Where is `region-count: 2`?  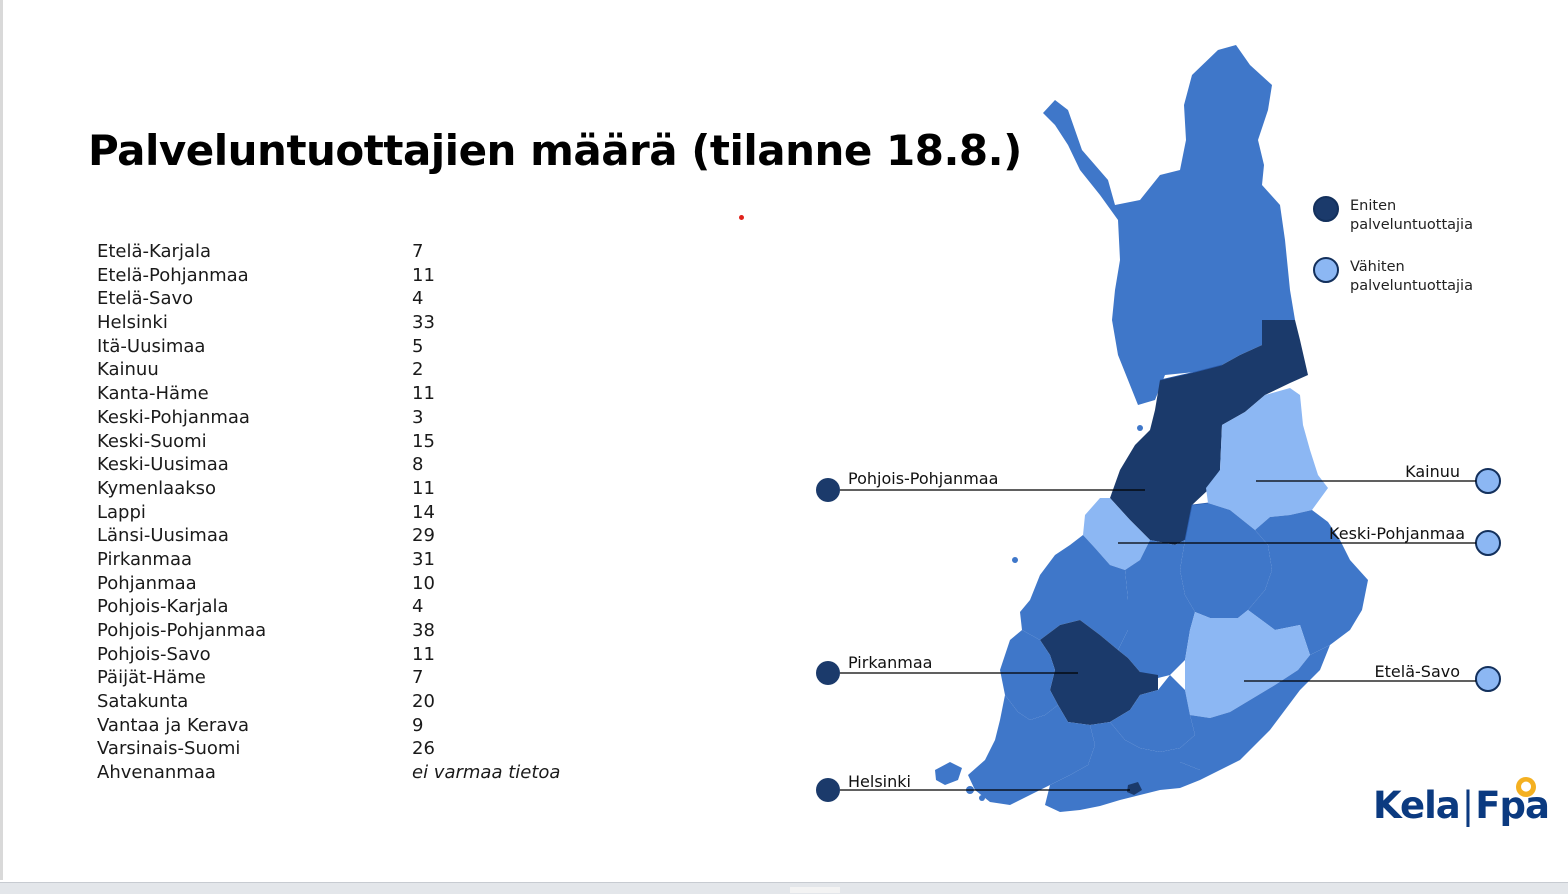 region-count: 2 is located at coordinates (418, 370).